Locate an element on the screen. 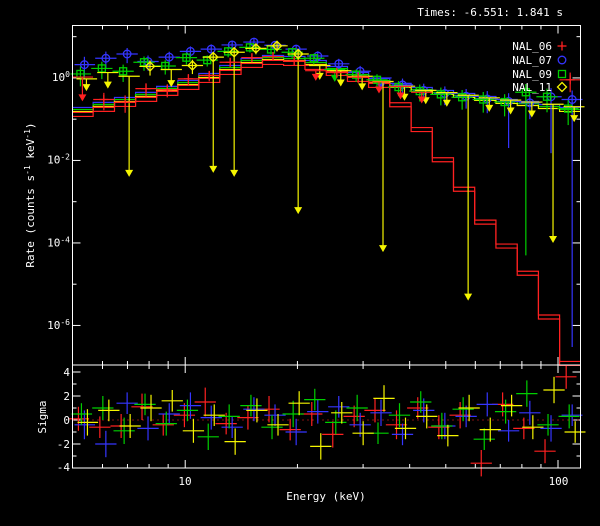 This screenshot has width=600, height=526. NAL_09-sigma is located at coordinates (325, 415).